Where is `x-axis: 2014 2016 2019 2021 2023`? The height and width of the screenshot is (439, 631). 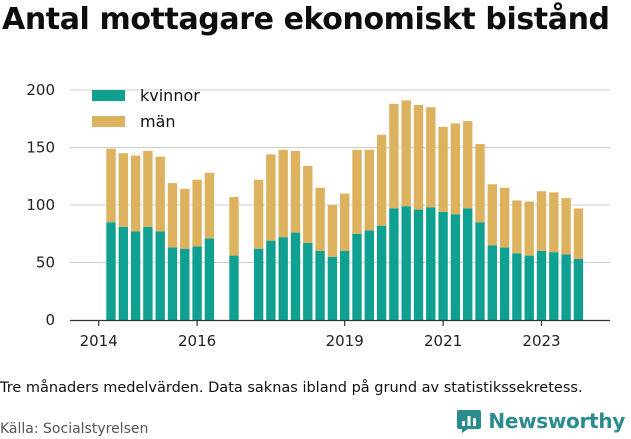 x-axis: 2014 2016 2019 2021 2023 is located at coordinates (340, 334).